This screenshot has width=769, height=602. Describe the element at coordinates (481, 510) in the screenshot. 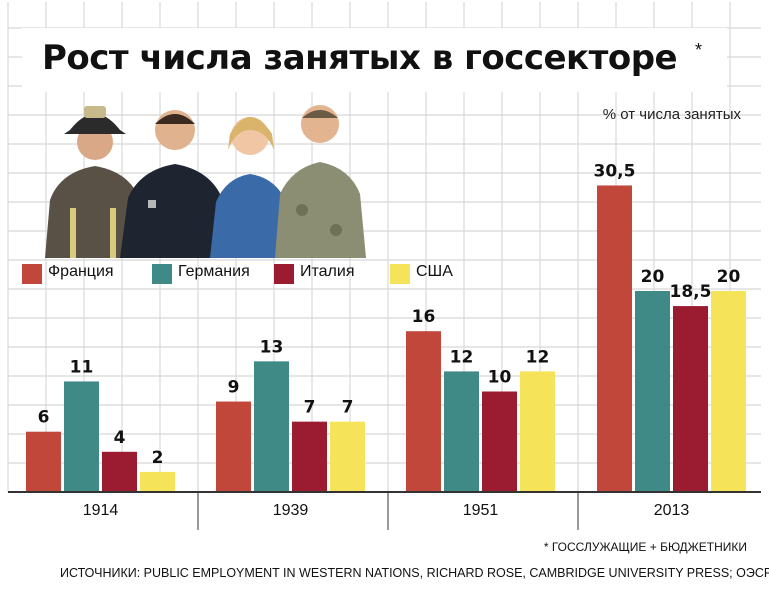

I see `x-tick-label-1951: 1951` at that location.